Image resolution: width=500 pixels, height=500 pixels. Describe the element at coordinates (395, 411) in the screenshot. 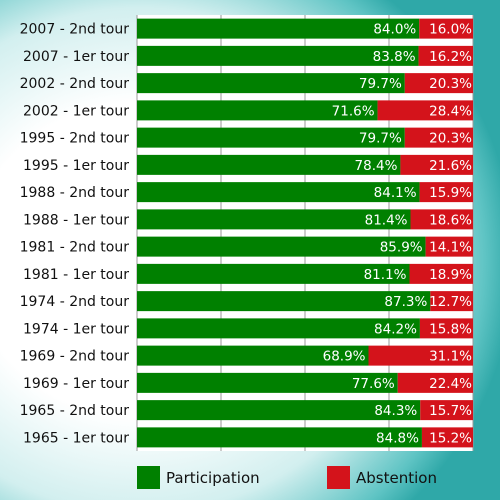

I see `data-label-participation: 84.3%` at that location.